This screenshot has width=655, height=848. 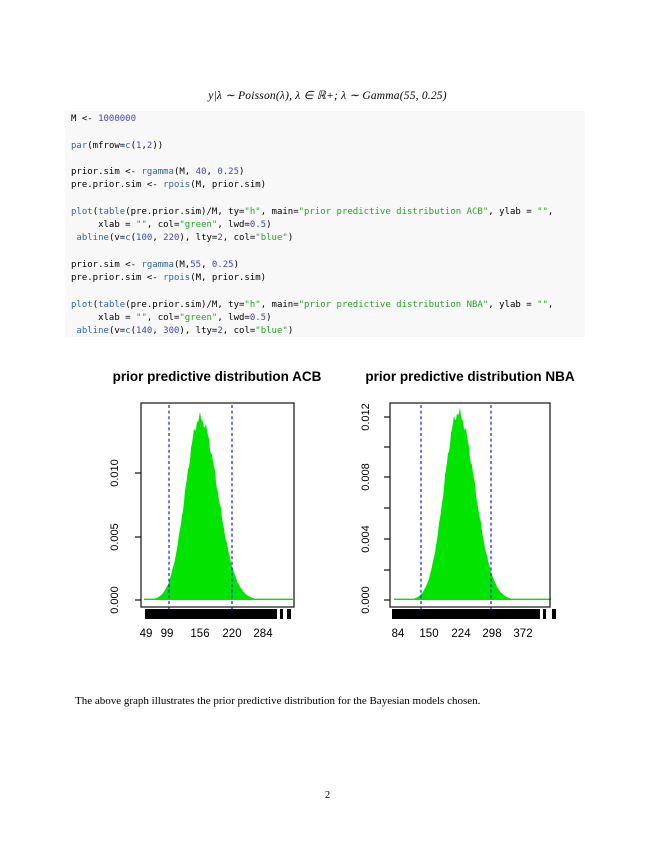 What do you see at coordinates (144, 238) in the screenshot?
I see `code-token: 100` at bounding box center [144, 238].